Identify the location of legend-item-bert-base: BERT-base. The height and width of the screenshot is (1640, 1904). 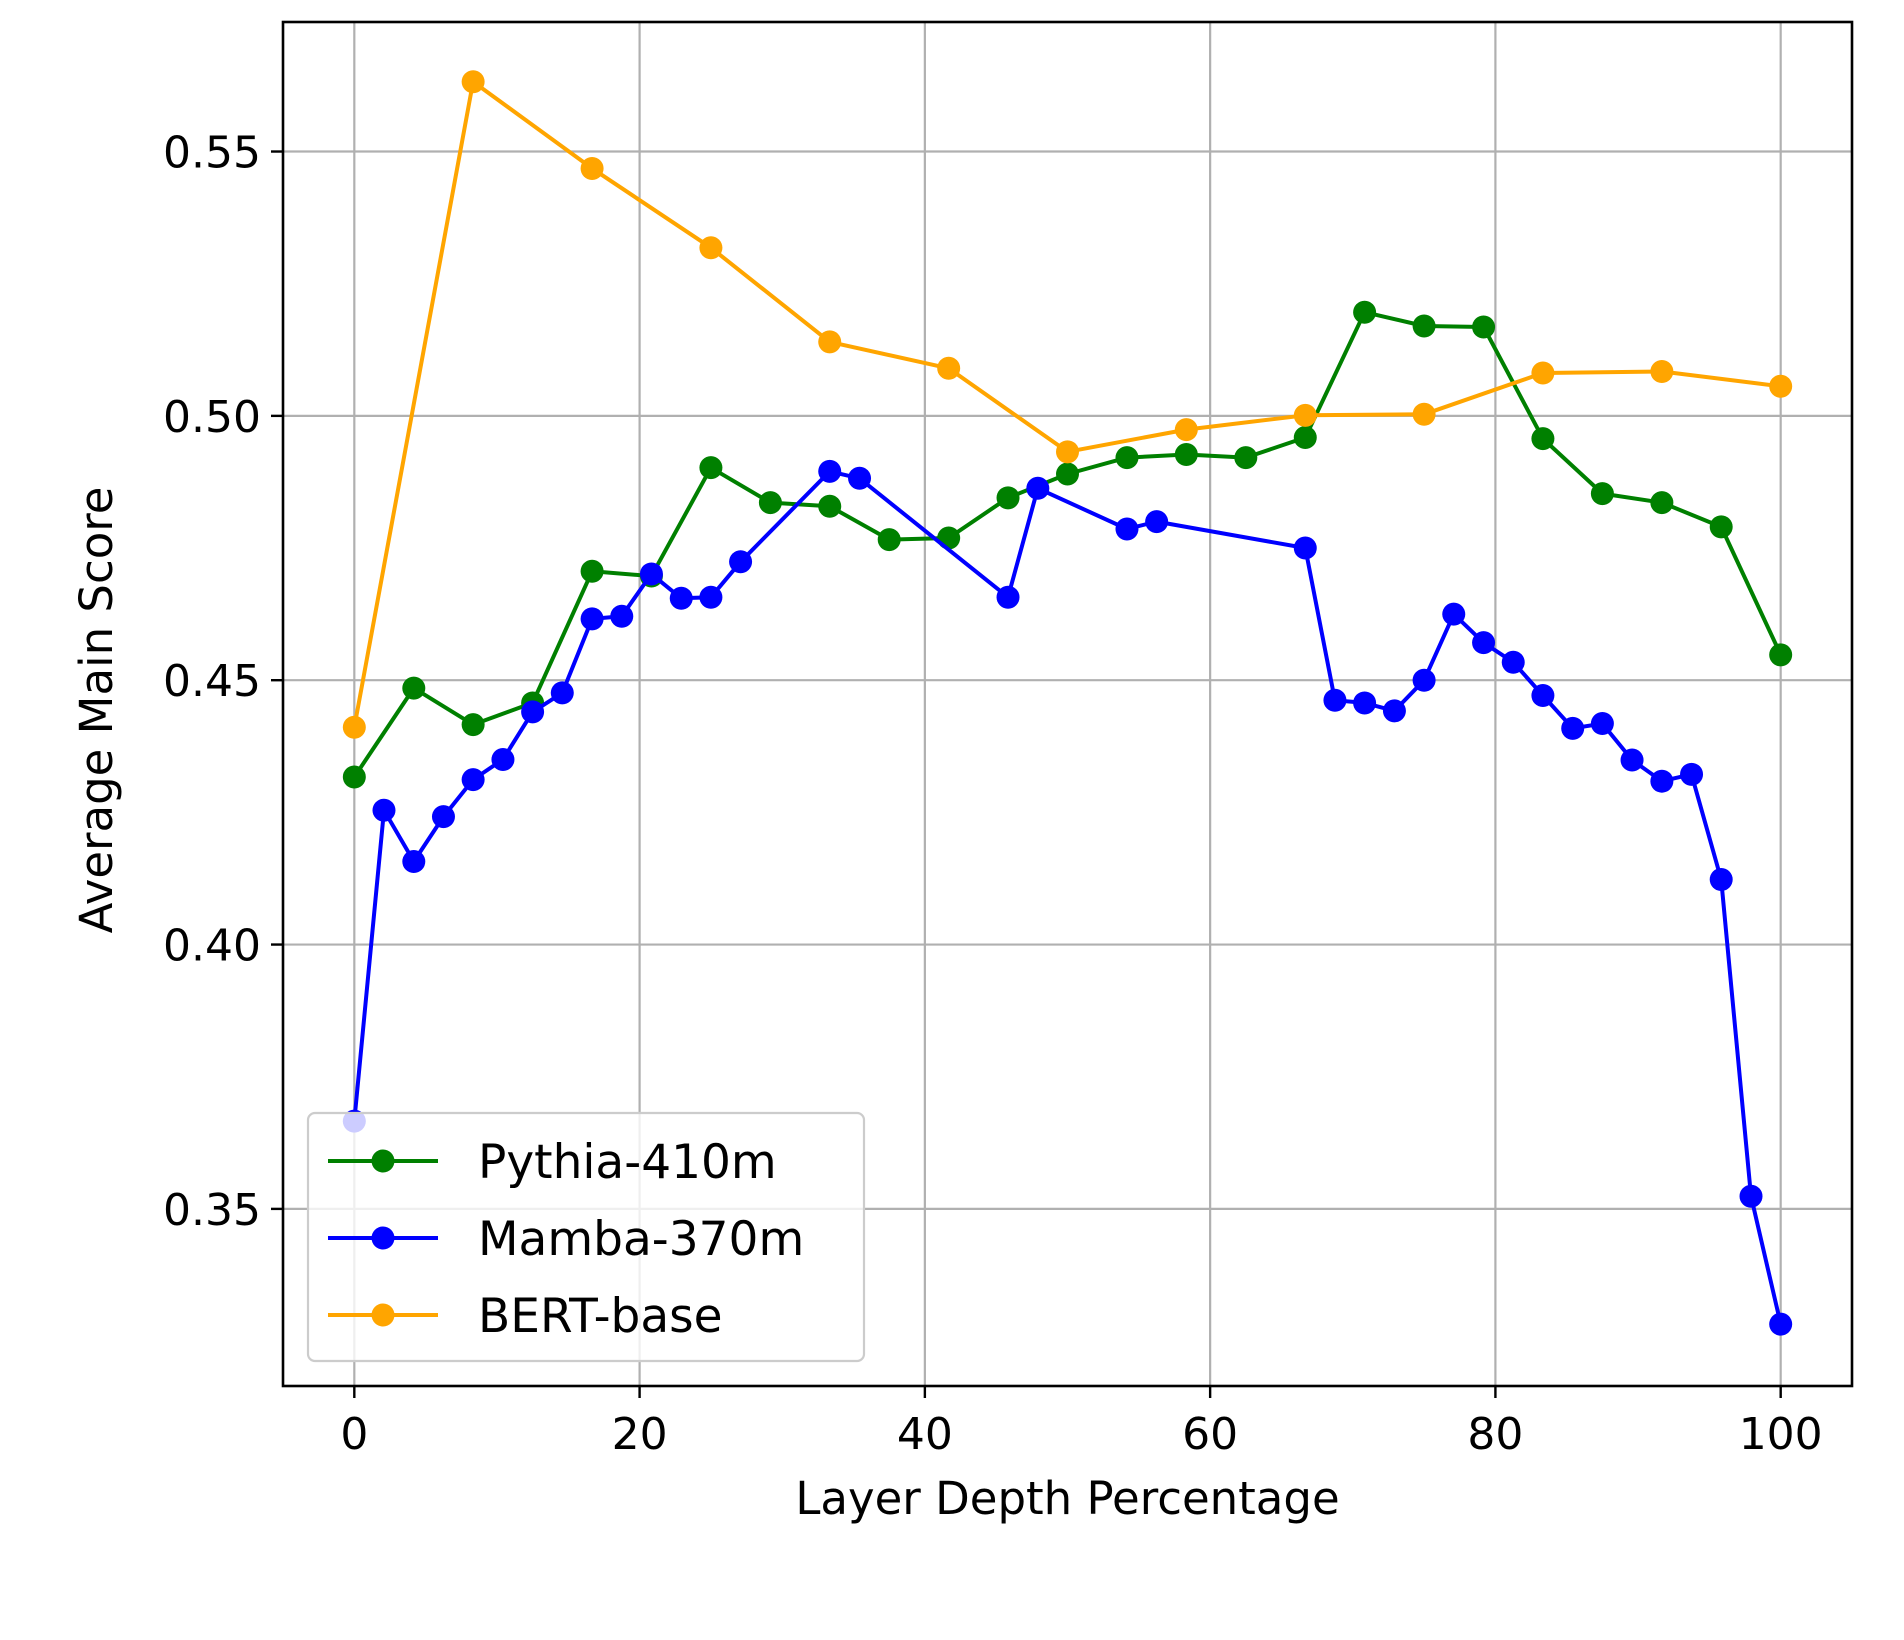
(525, 1316).